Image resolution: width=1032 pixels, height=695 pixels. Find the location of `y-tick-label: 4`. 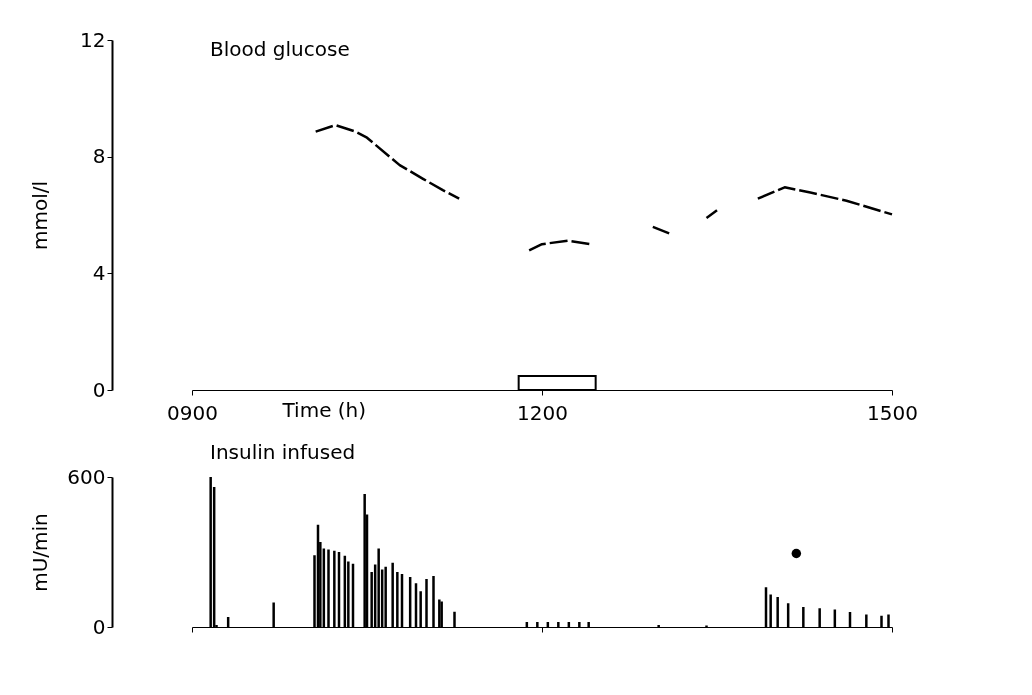

y-tick-label: 4 is located at coordinates (99, 272).